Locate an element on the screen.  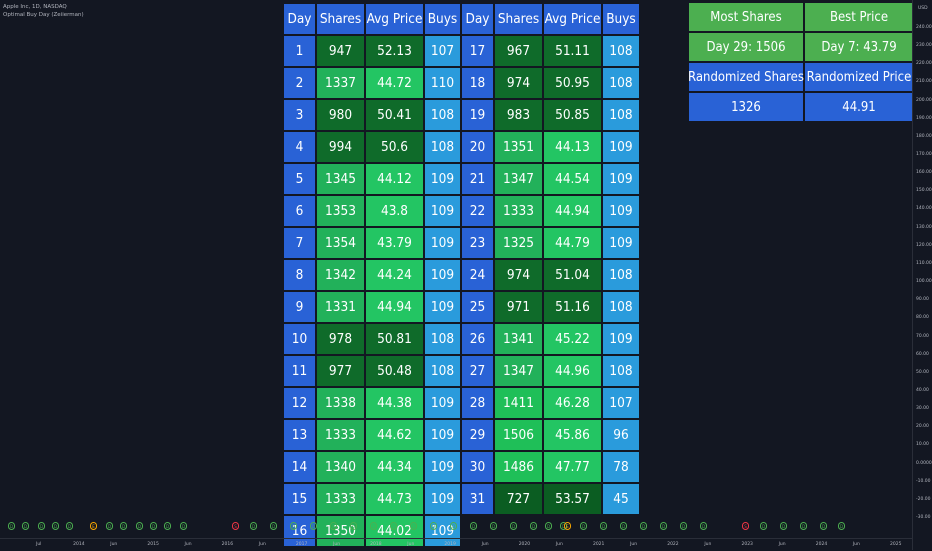
currency-label: USD is located at coordinates (923, 8).